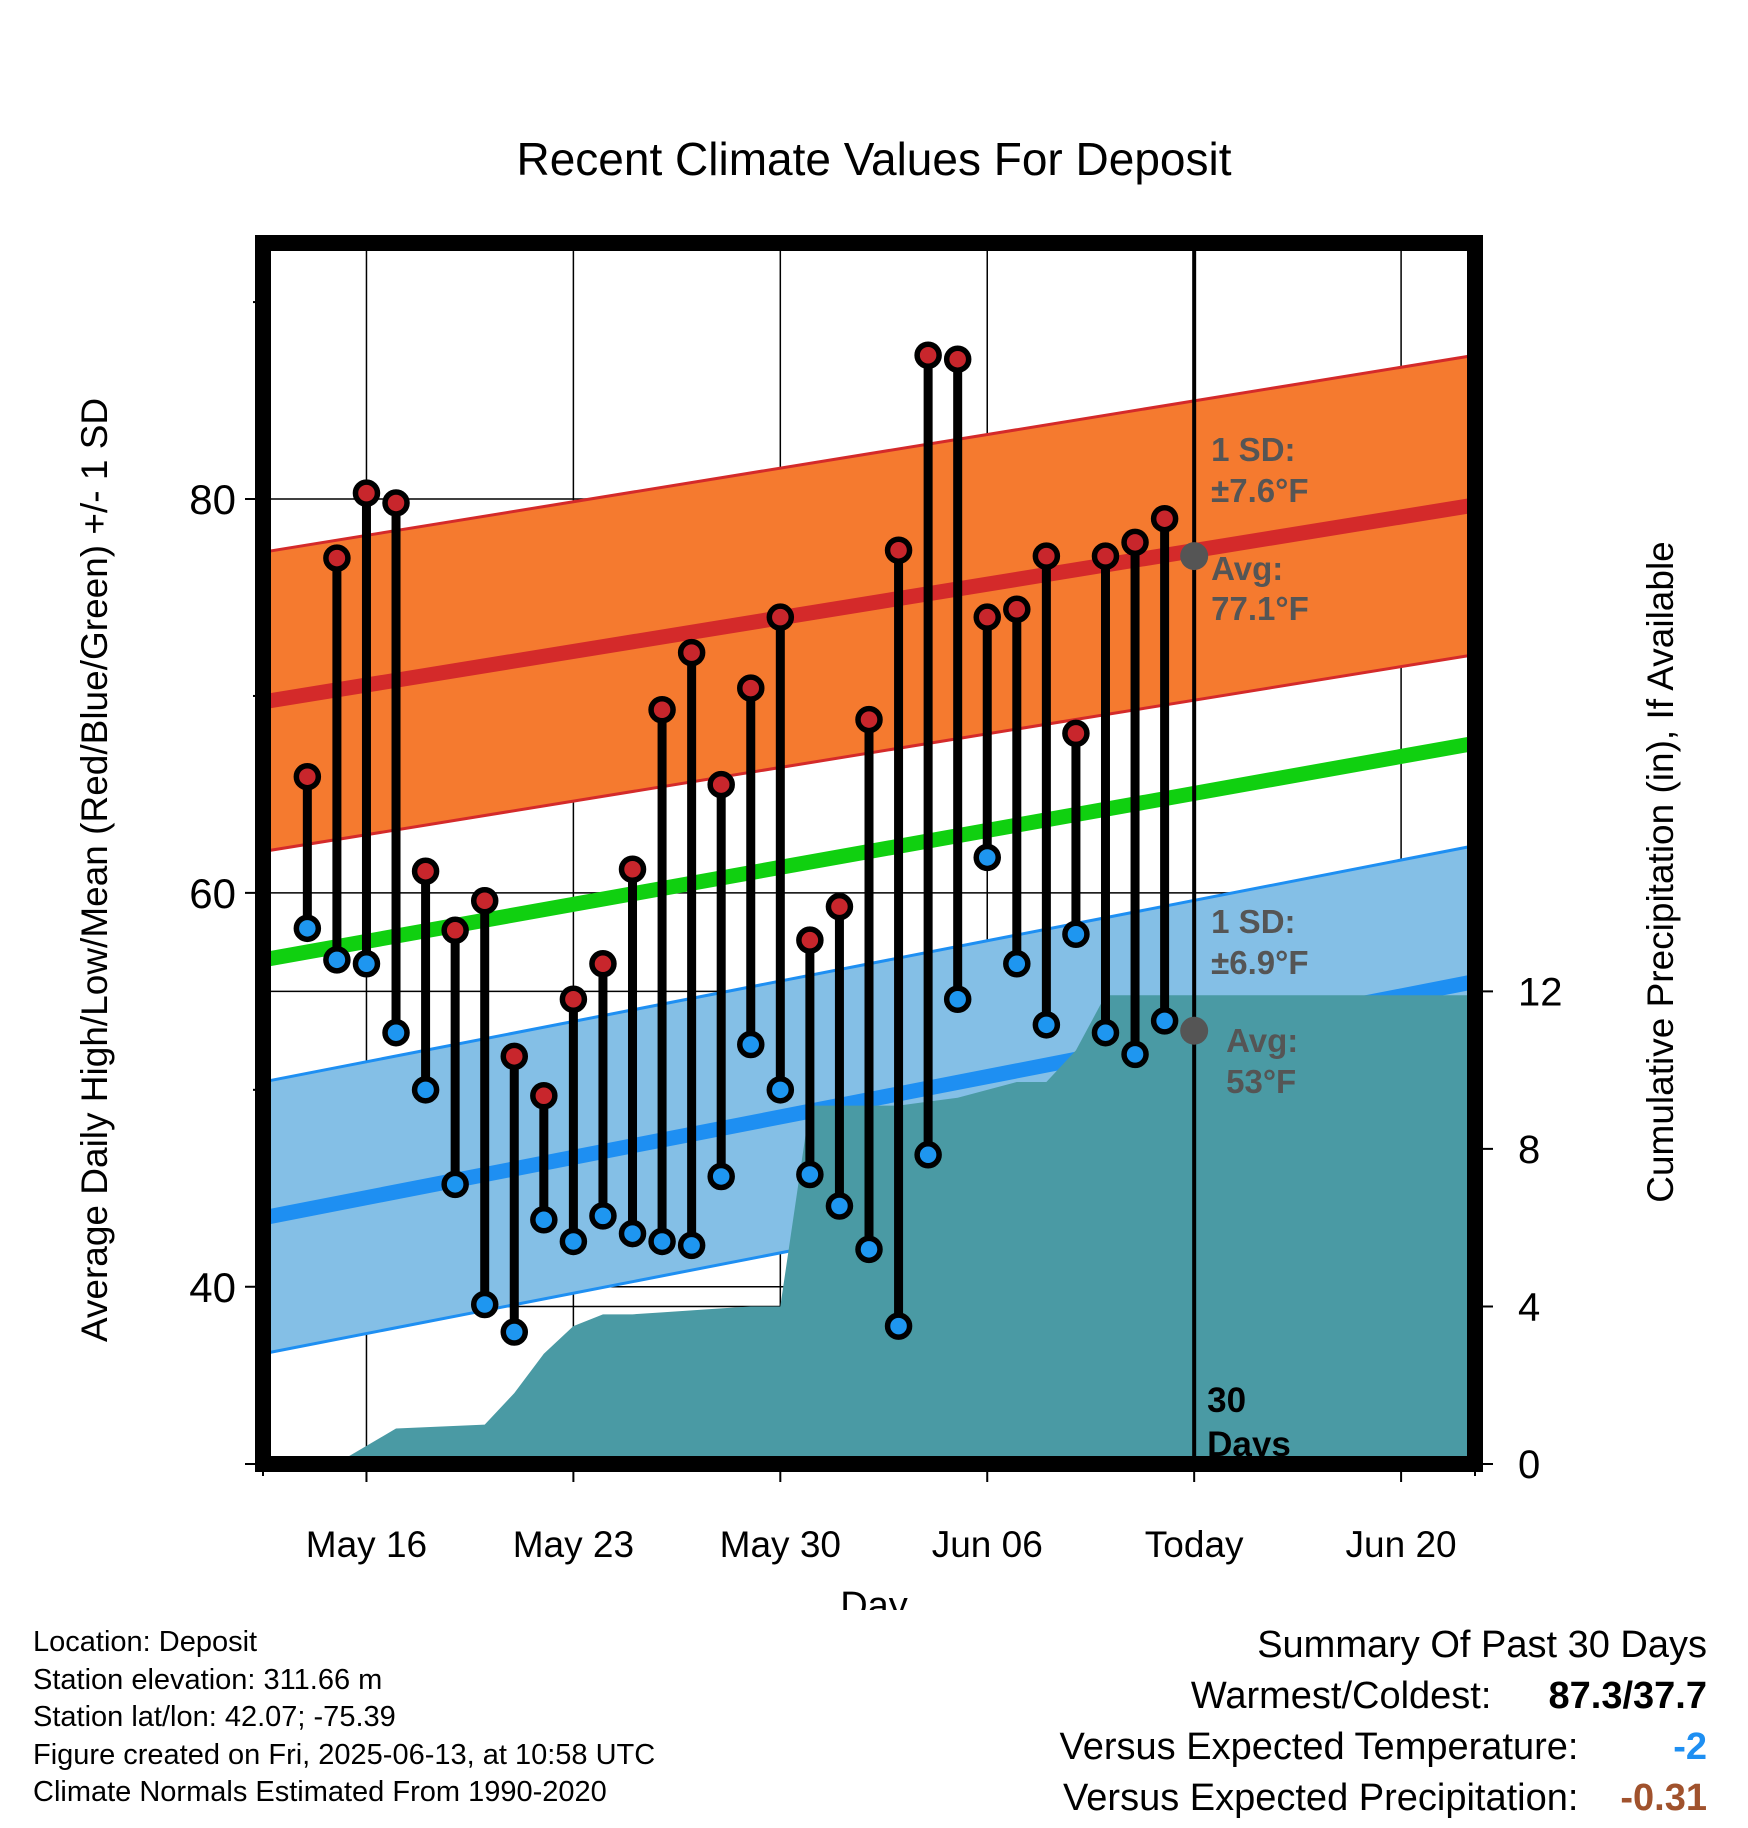  I want to click on x-tick-label: May 30, so click(780, 1544).